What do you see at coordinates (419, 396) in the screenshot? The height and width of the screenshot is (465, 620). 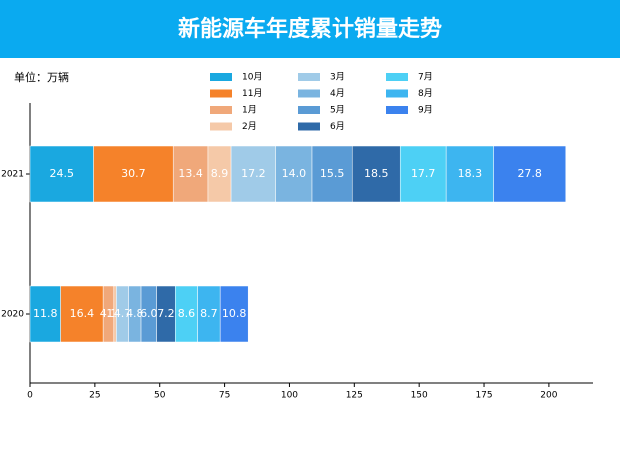 I see `x-tick-label: 150` at bounding box center [419, 396].